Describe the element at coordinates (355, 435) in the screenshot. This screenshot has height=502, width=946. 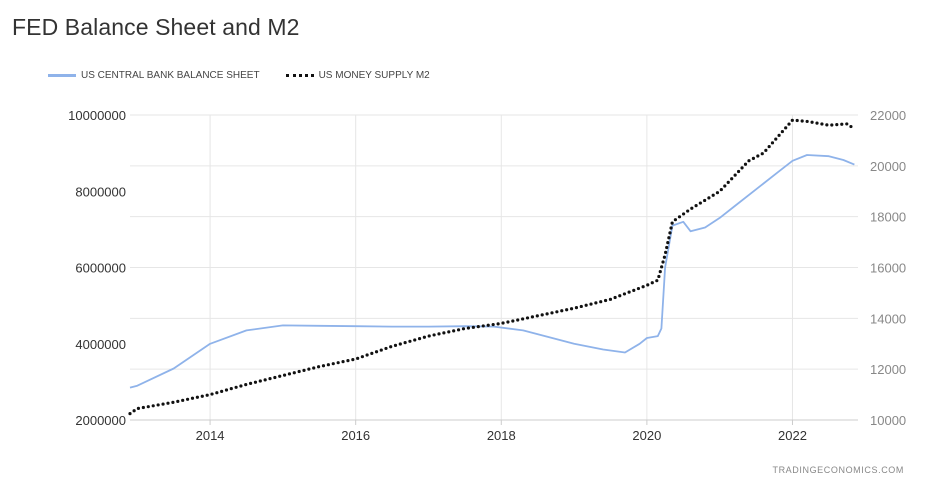
I see `x-tick-label: 2016` at that location.